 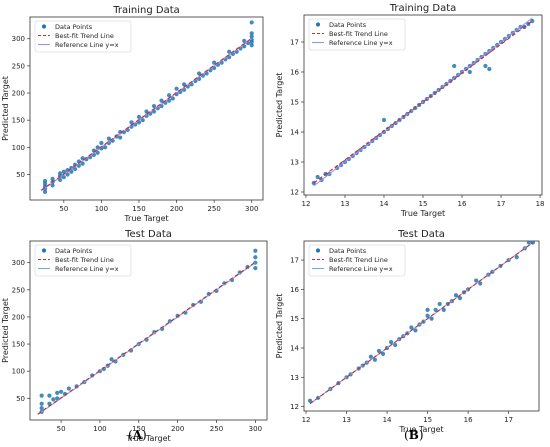 What do you see at coordinates (18, 345) in the screenshot?
I see `y-tick-label: 150` at bounding box center [18, 345].